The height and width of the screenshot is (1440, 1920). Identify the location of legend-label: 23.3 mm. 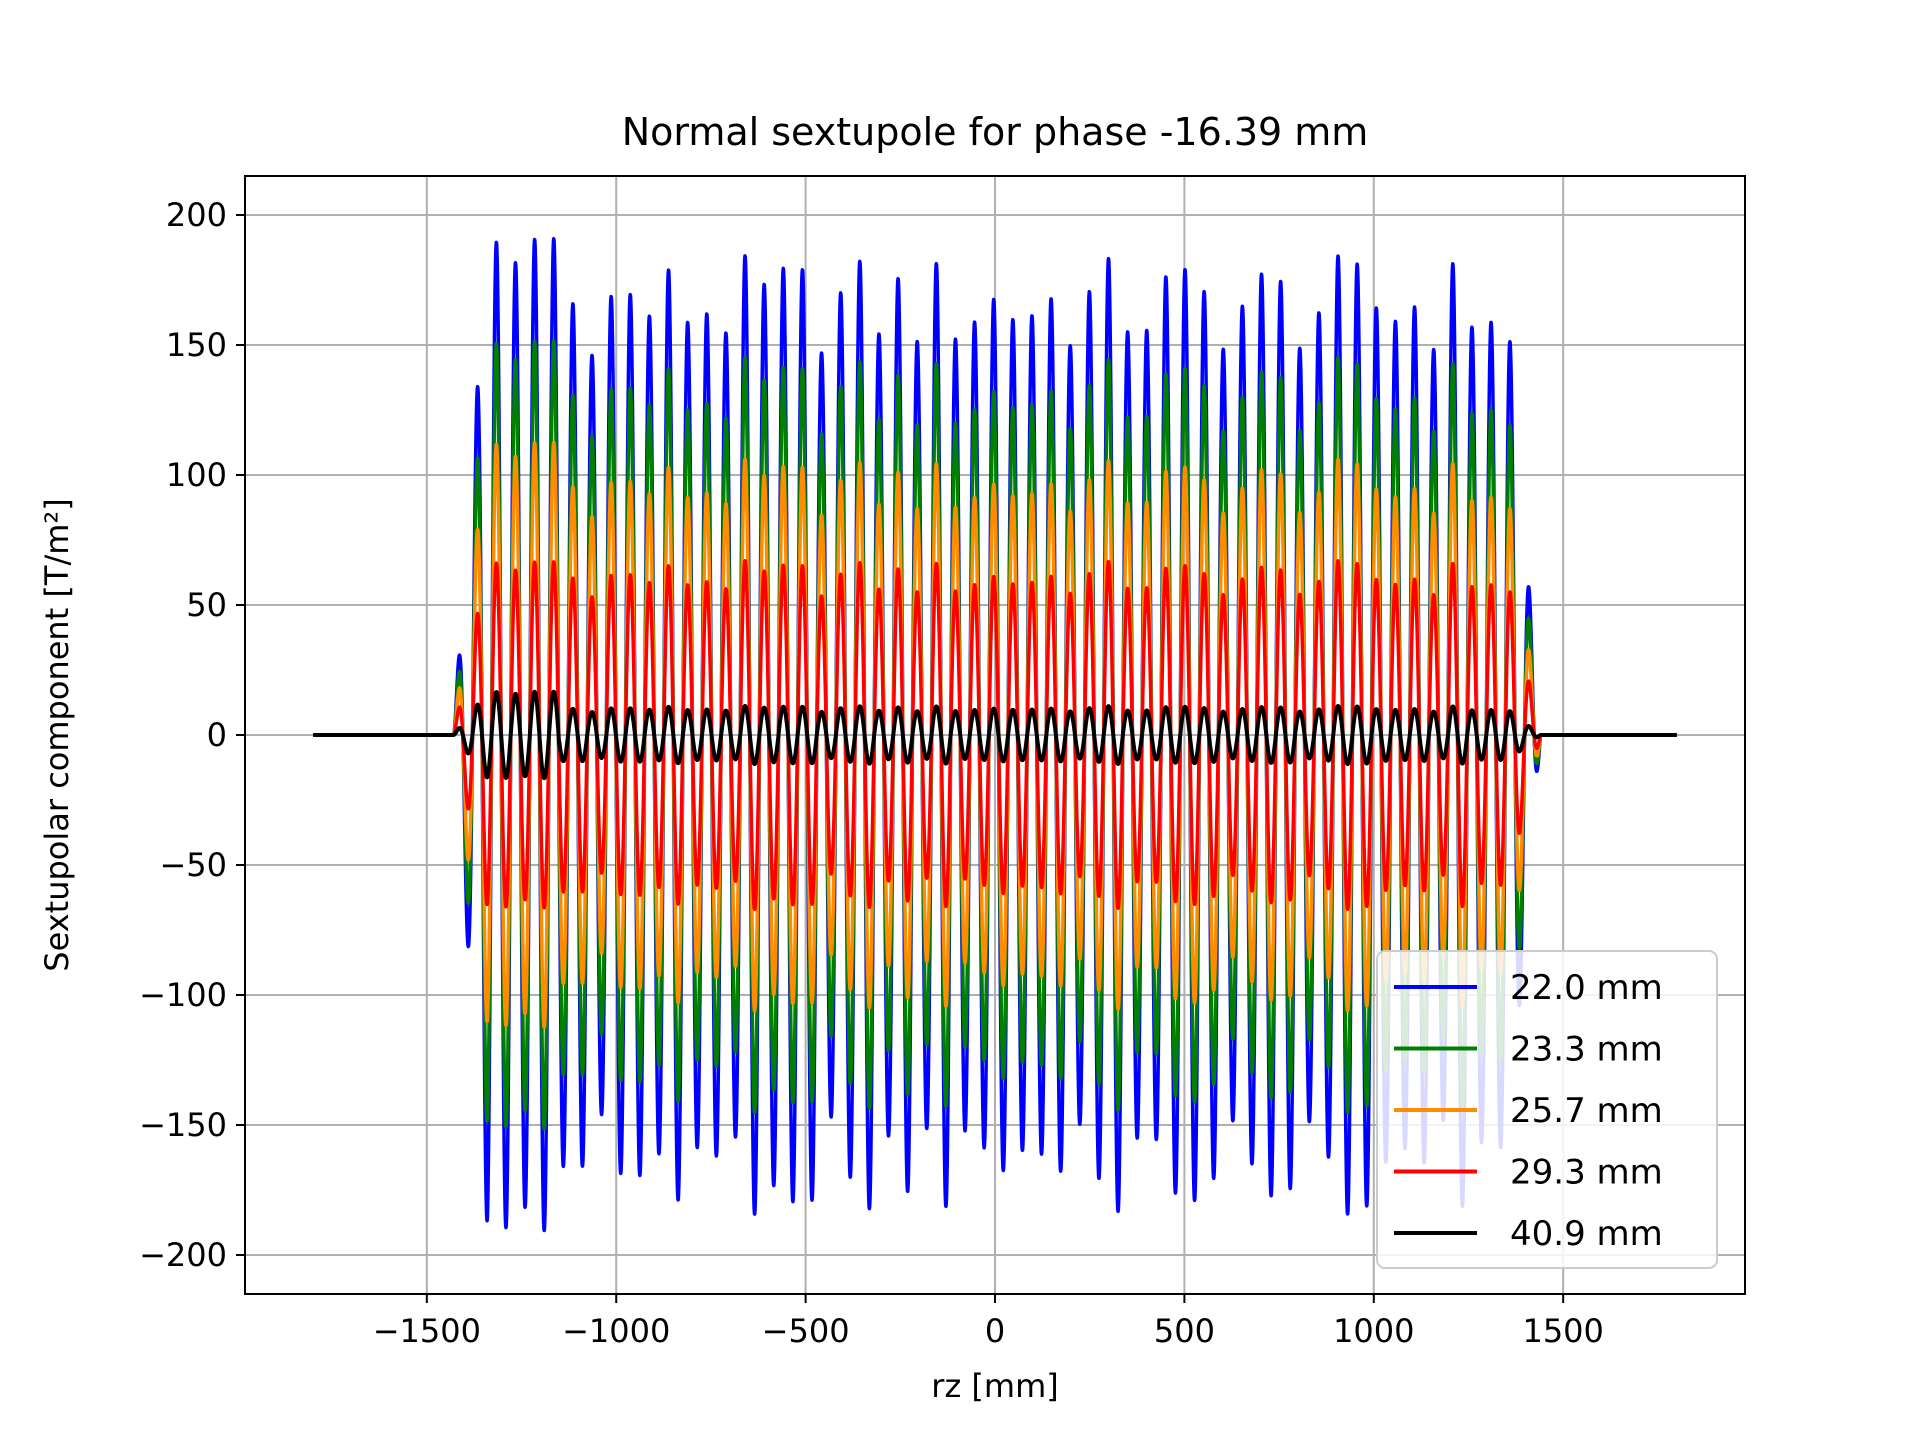
(1586, 1050).